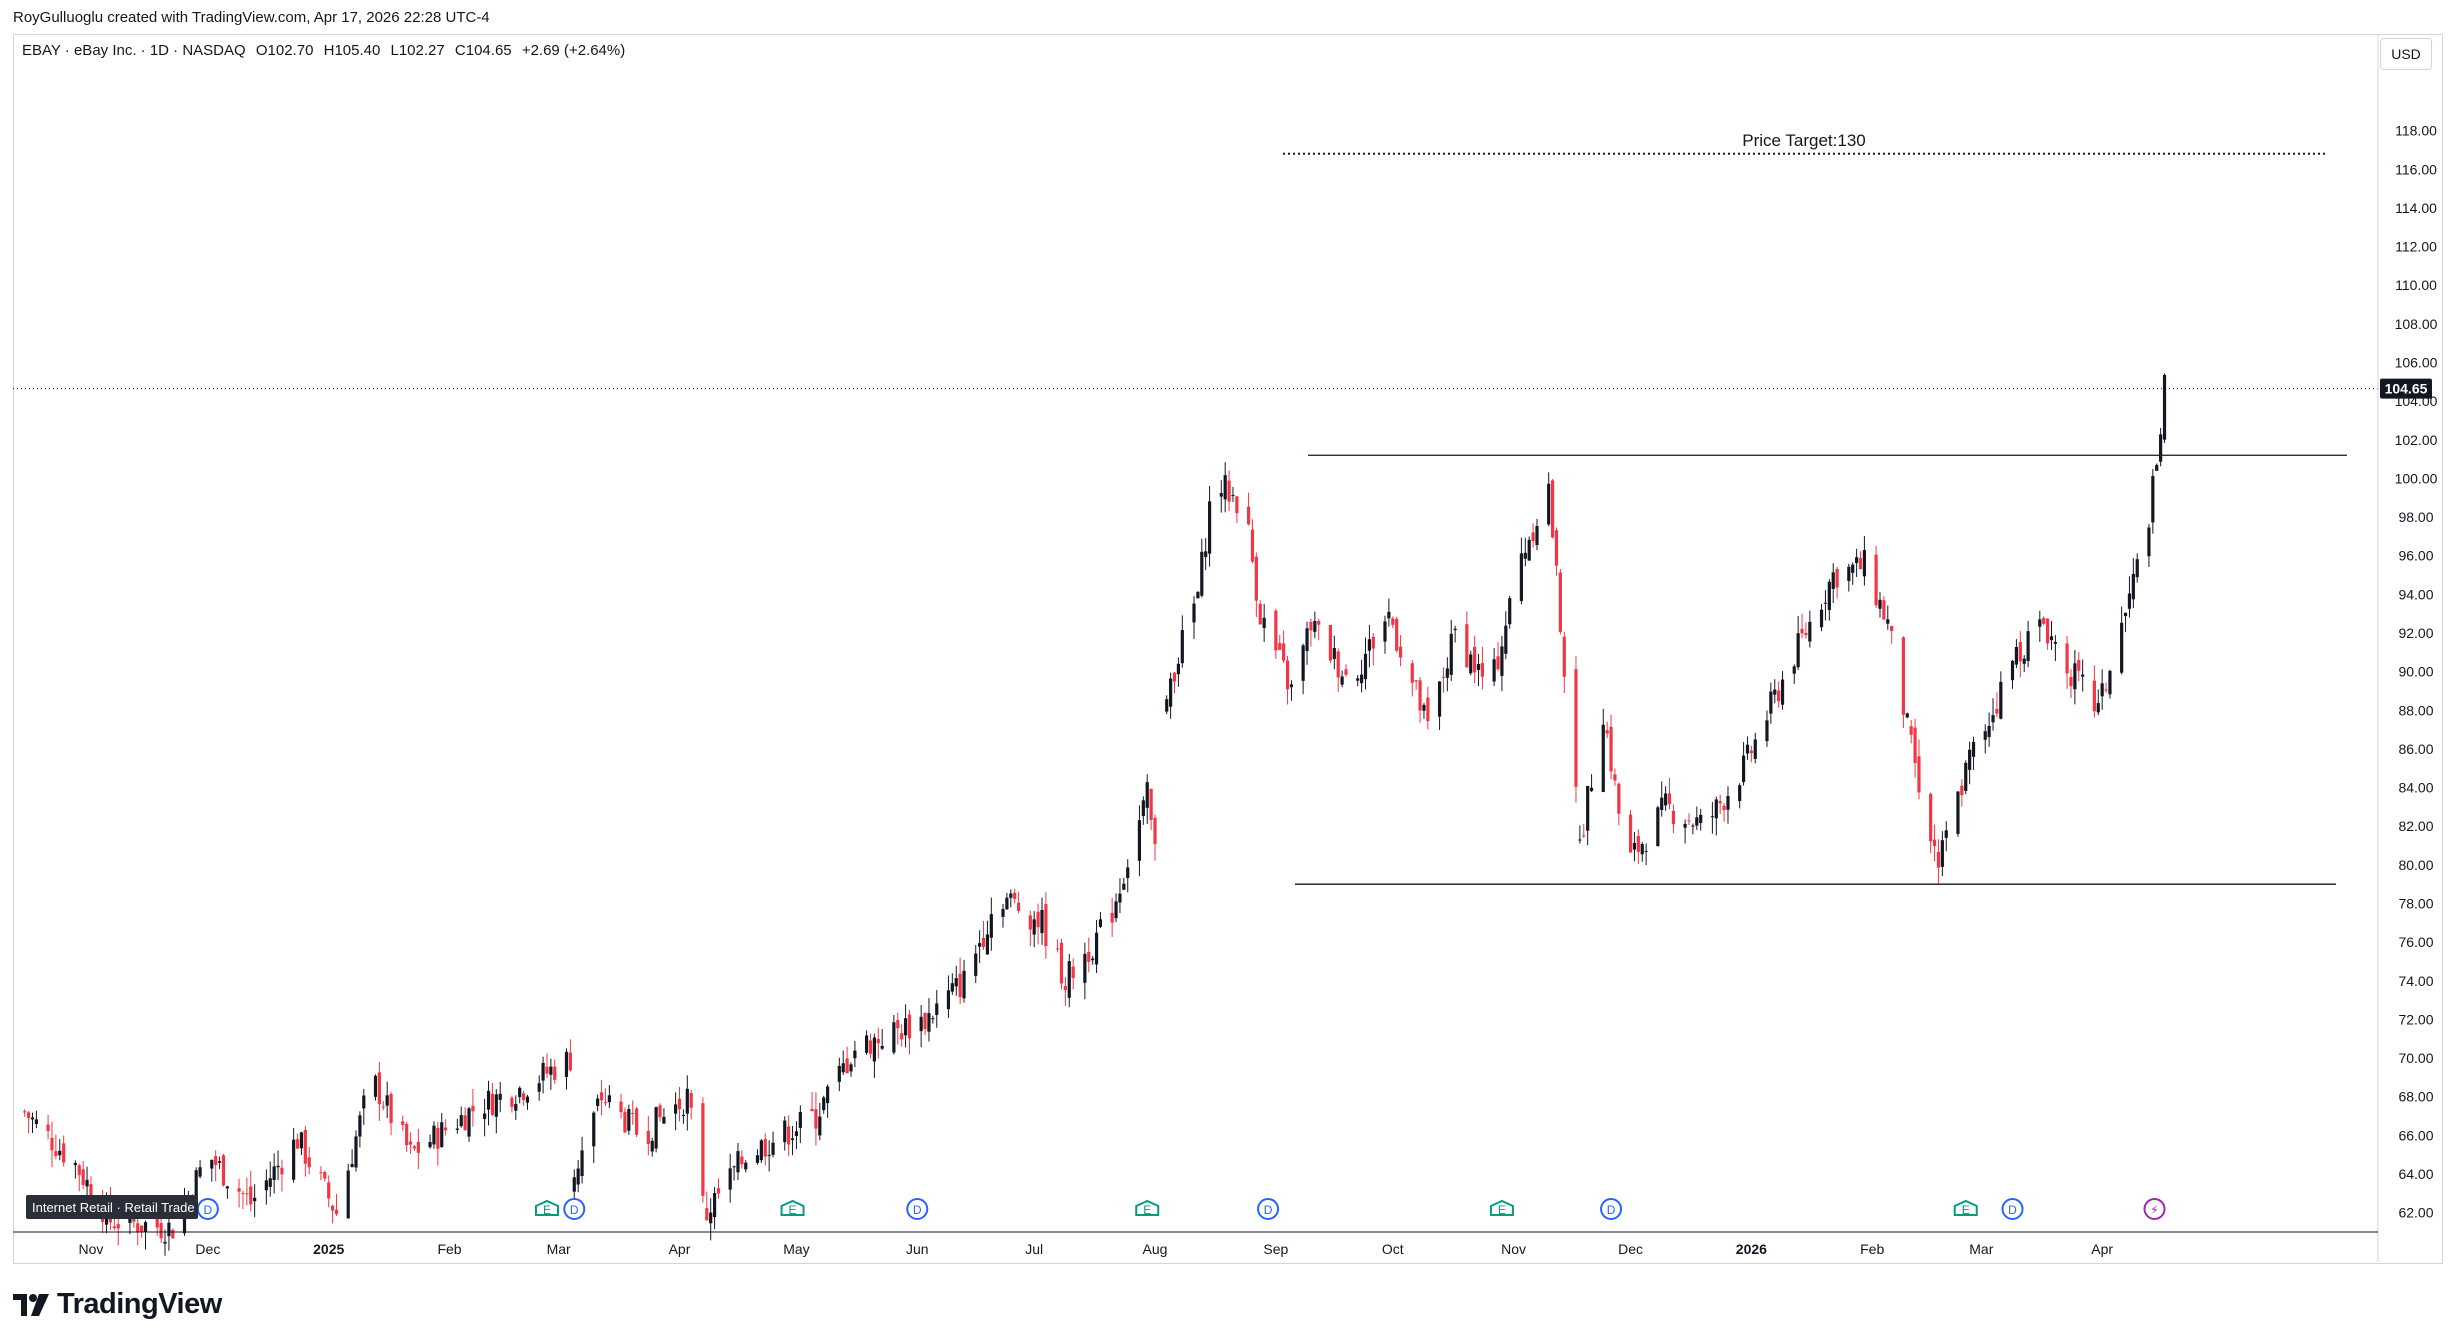 This screenshot has height=1340, width=2455. Describe the element at coordinates (1513, 1249) in the screenshot. I see `x-tick-label: Nov` at that location.